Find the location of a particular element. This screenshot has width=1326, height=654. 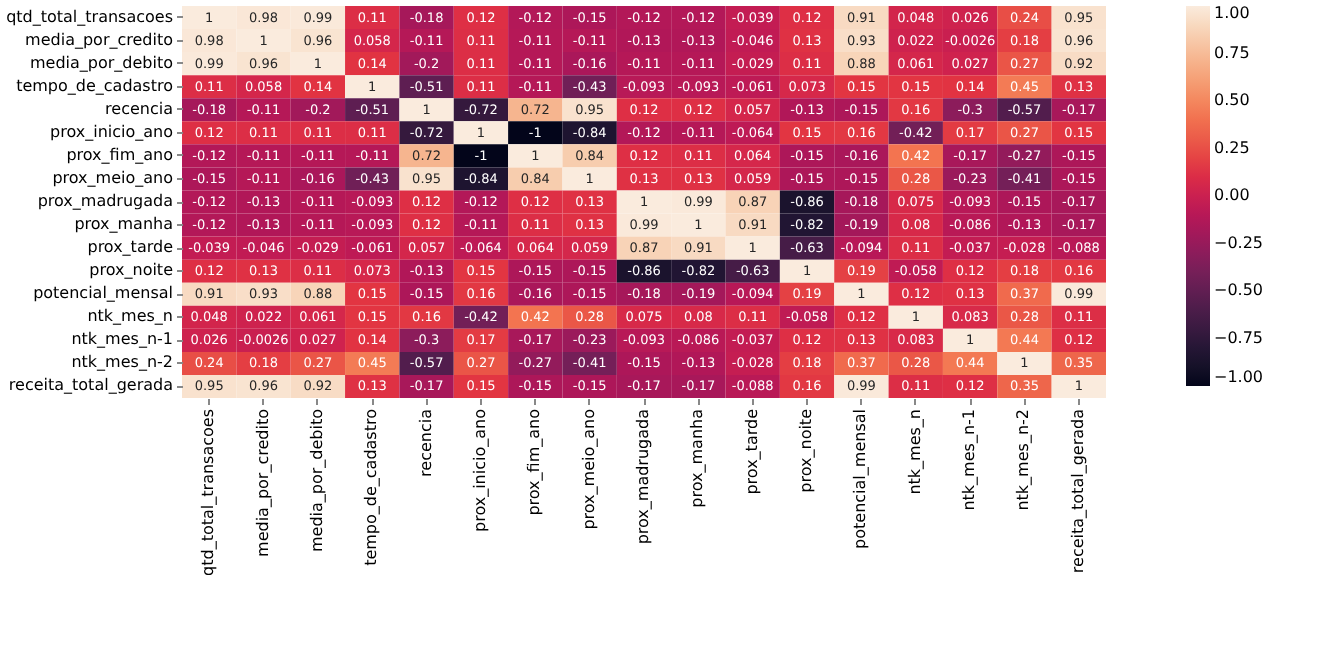

y-tick-label: prox_fim_ano is located at coordinates (120, 154).